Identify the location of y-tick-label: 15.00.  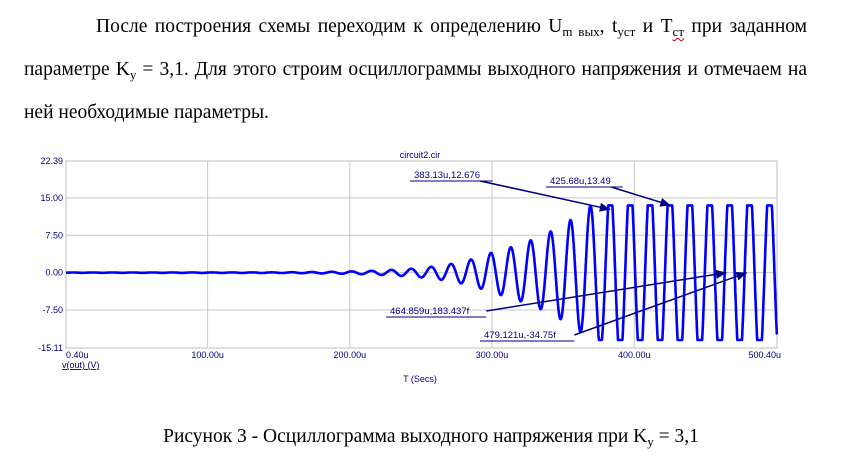
(51, 198).